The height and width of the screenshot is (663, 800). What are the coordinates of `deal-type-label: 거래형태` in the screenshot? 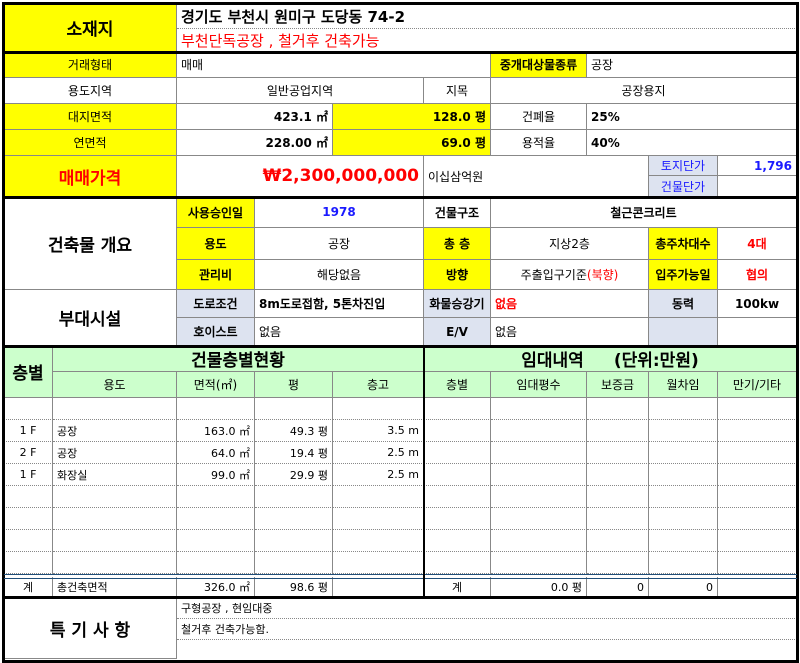 It's located at (90, 65).